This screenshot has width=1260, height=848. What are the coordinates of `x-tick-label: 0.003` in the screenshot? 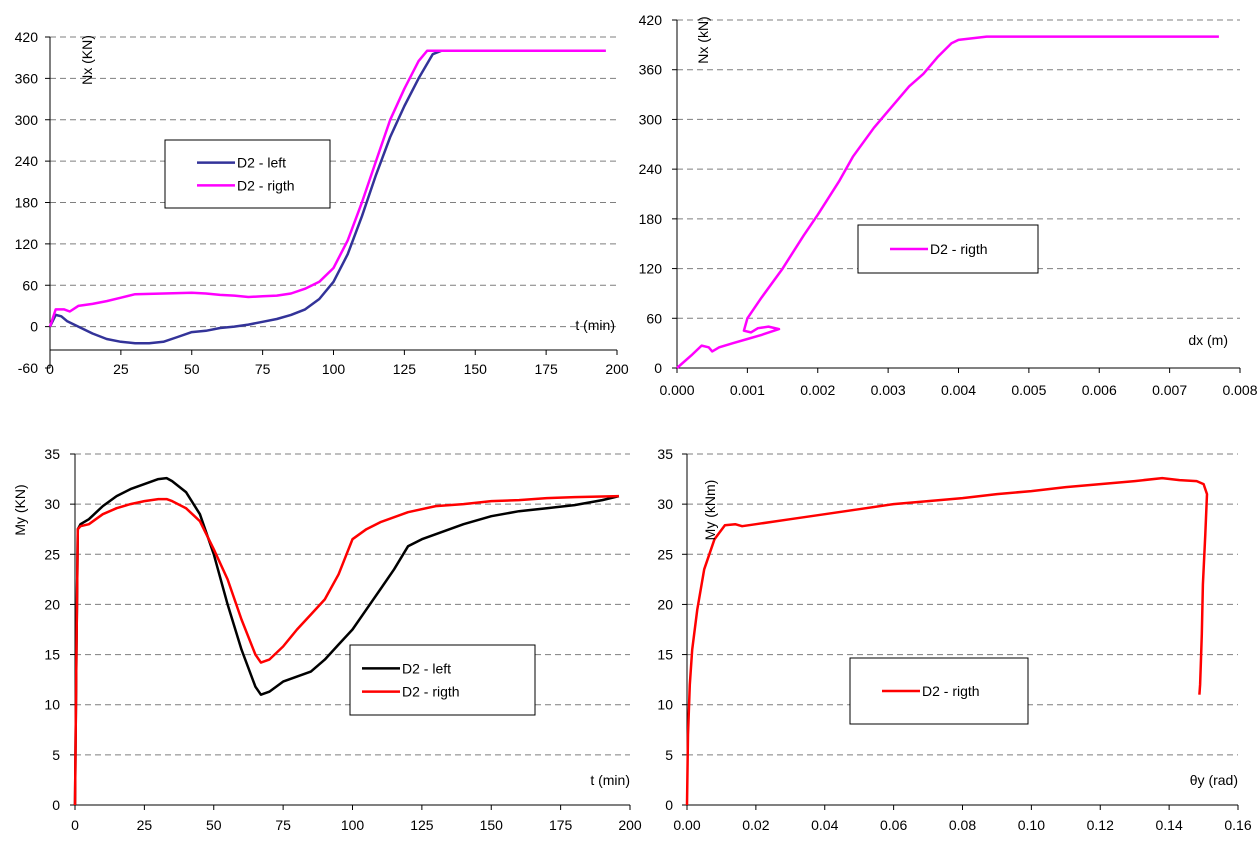 It's located at (888, 390).